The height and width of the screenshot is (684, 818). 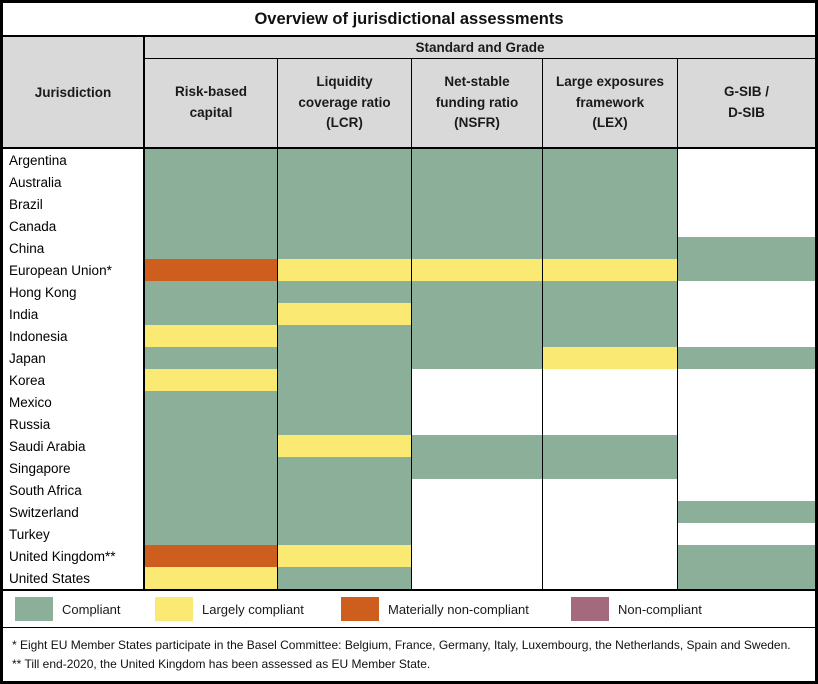 I want to click on jurisdiction-label: European Union*, so click(x=73, y=270).